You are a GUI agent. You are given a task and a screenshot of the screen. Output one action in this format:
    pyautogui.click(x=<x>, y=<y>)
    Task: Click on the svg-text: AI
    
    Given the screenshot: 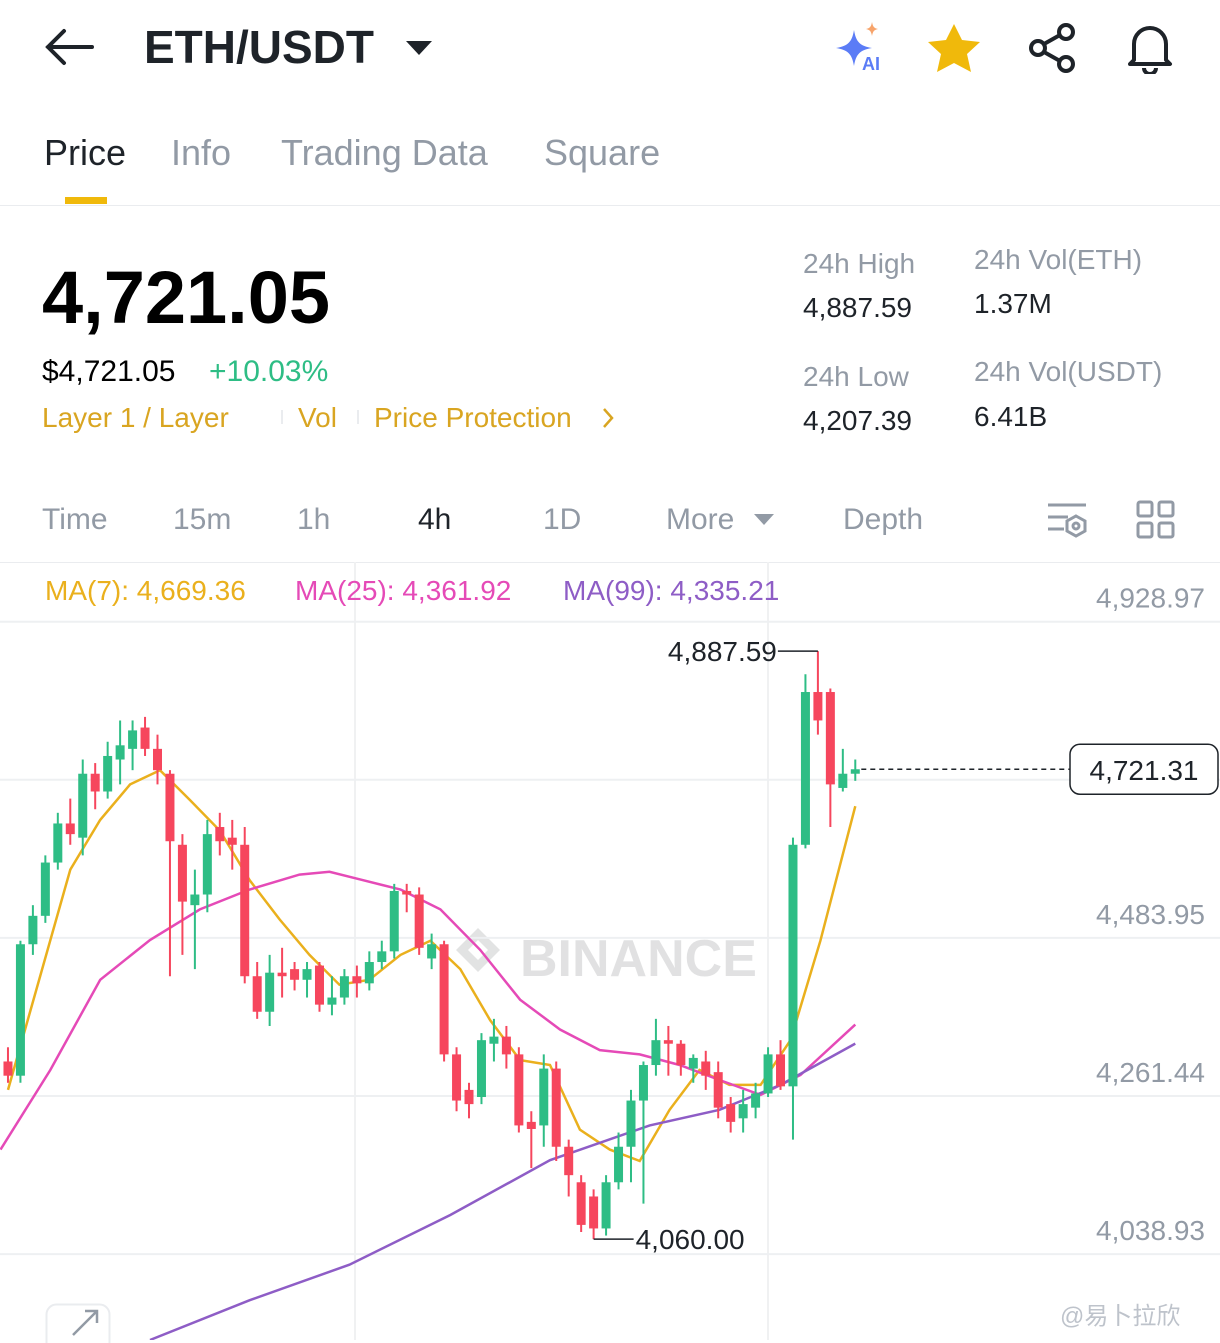 What is the action you would take?
    pyautogui.click(x=871, y=64)
    